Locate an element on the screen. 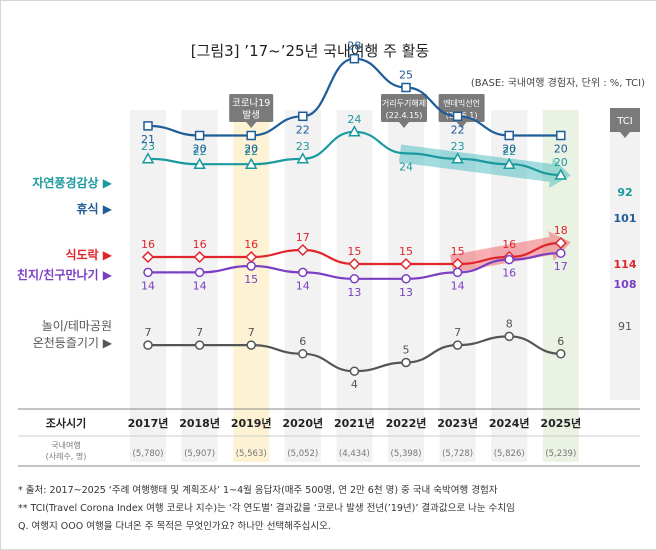 The width and height of the screenshot is (657, 550). sample-size: (4,434) is located at coordinates (354, 454).